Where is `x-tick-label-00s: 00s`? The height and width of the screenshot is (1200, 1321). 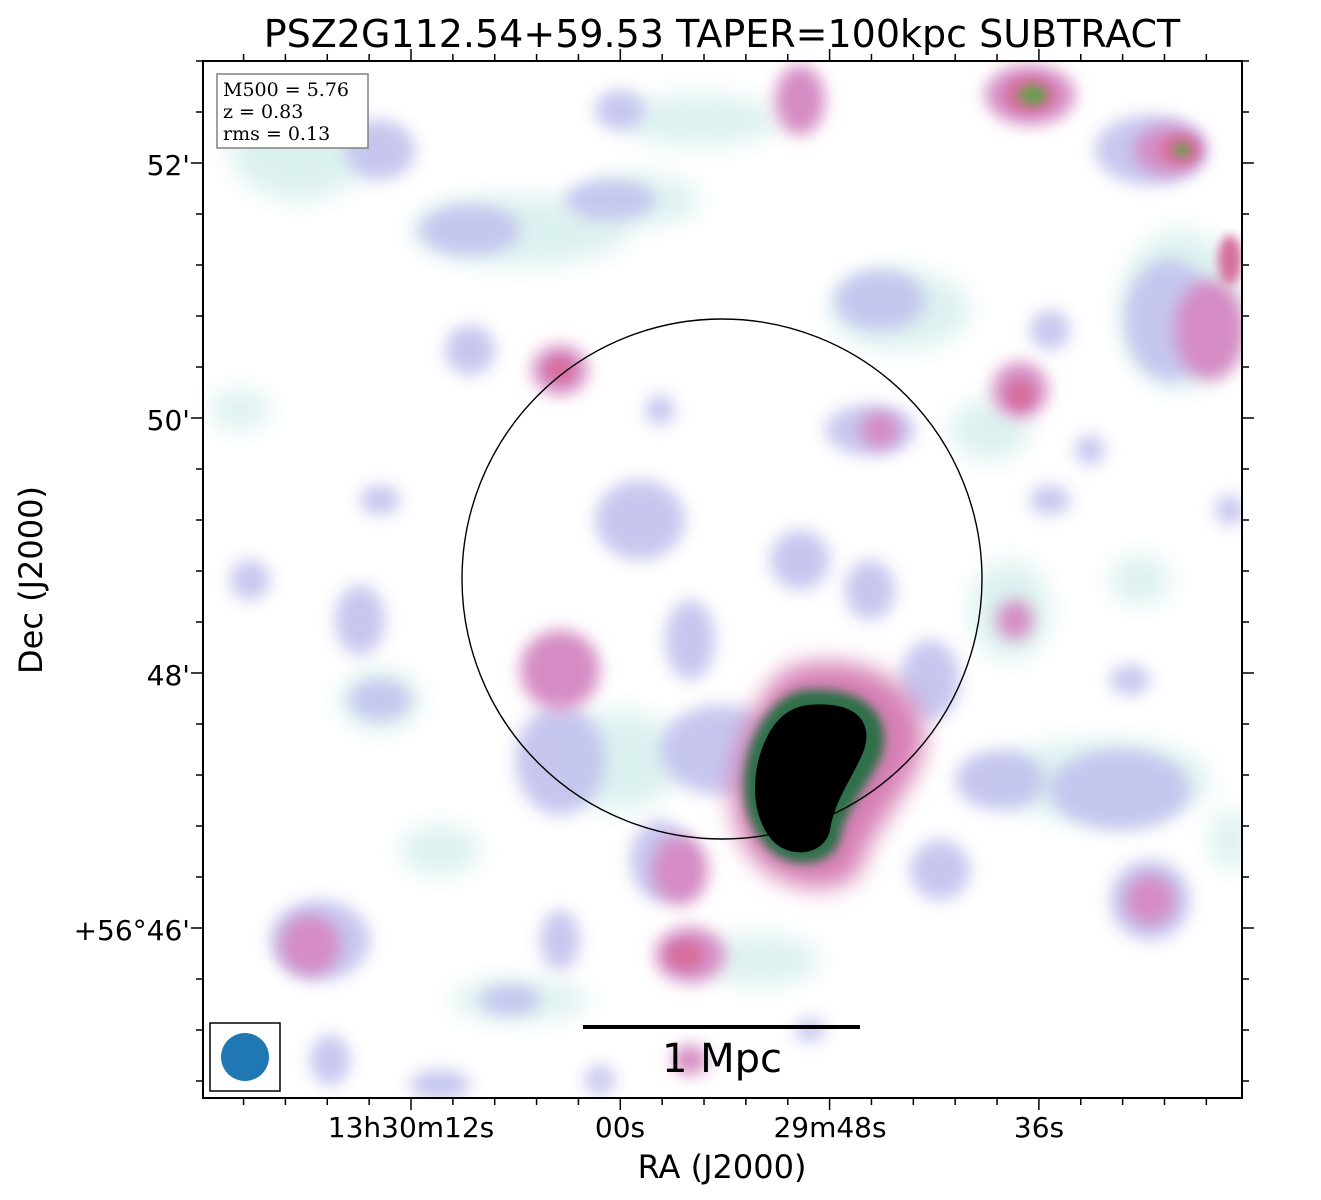 x-tick-label-00s: 00s is located at coordinates (620, 1127).